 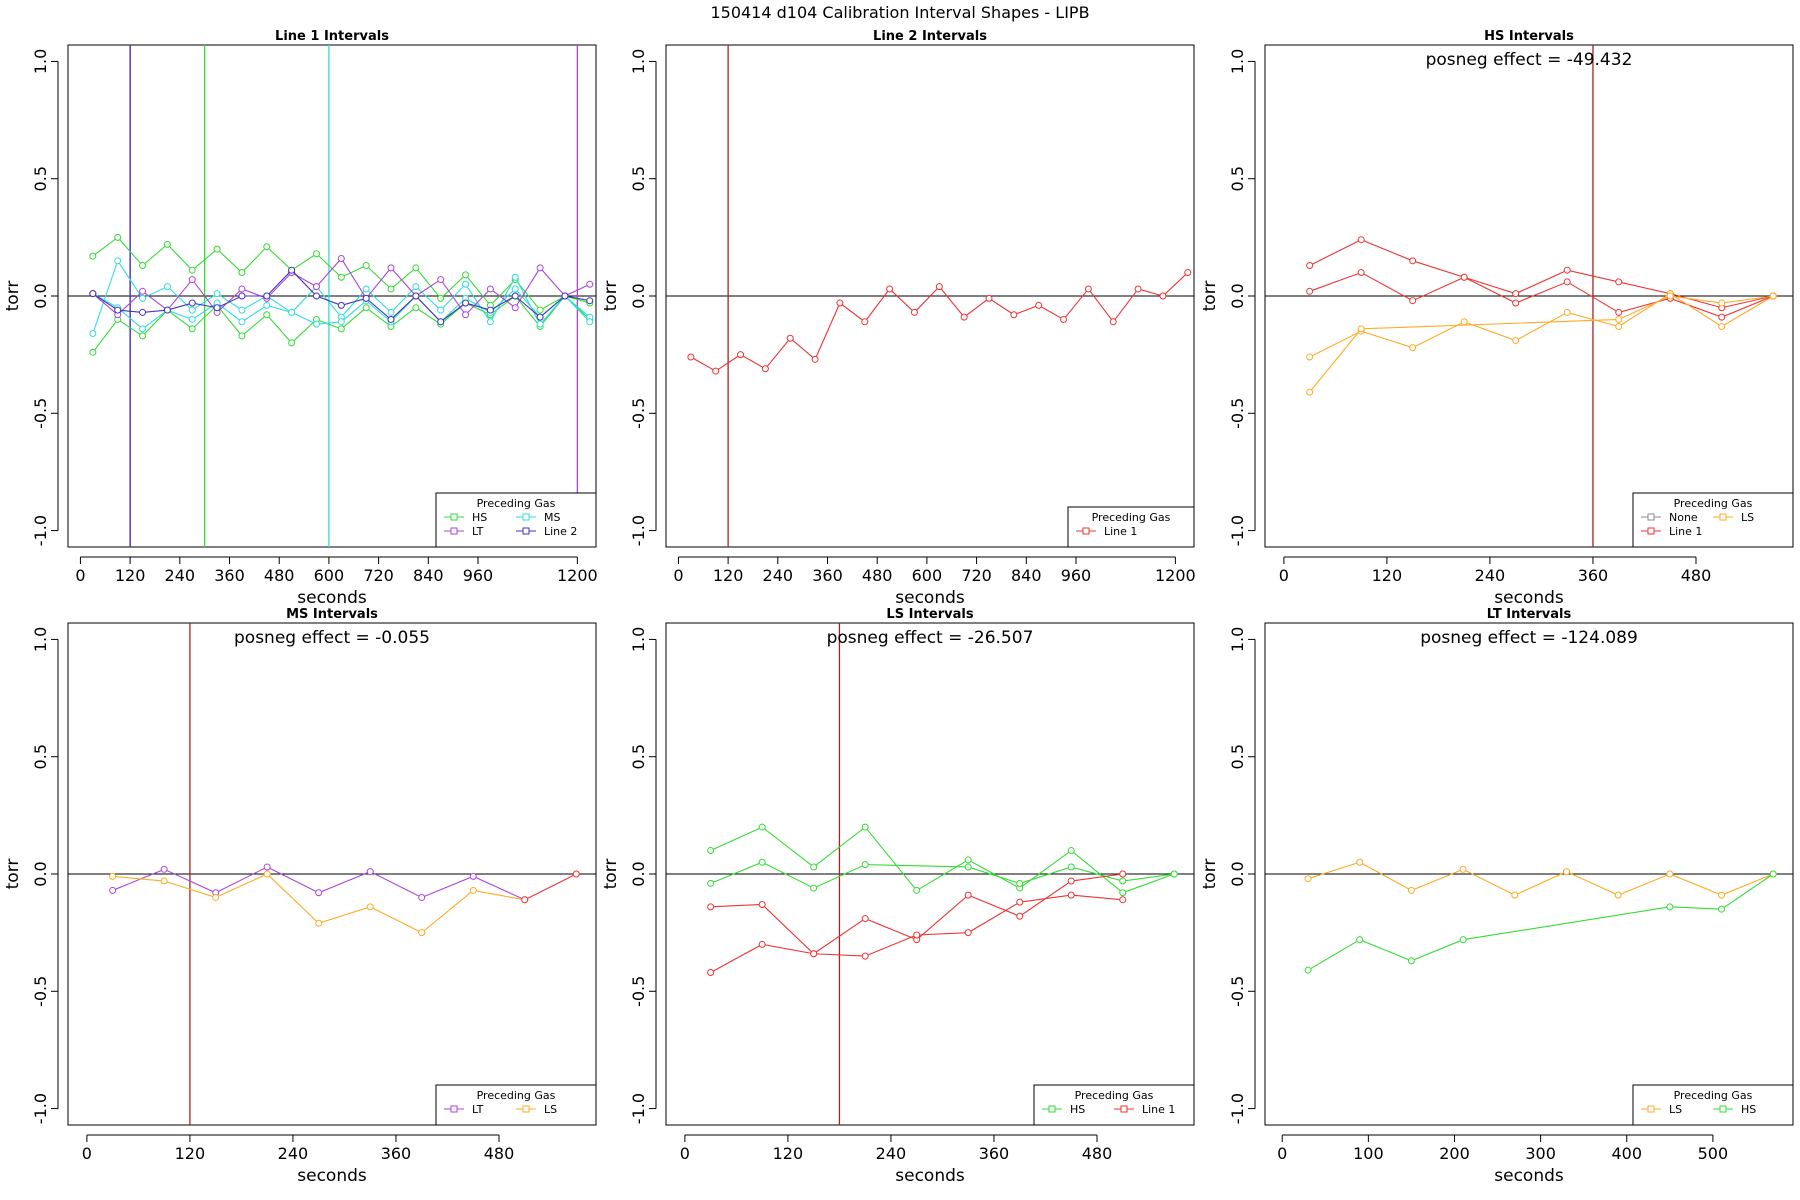 I want to click on x-tick-label: 720, so click(x=976, y=575).